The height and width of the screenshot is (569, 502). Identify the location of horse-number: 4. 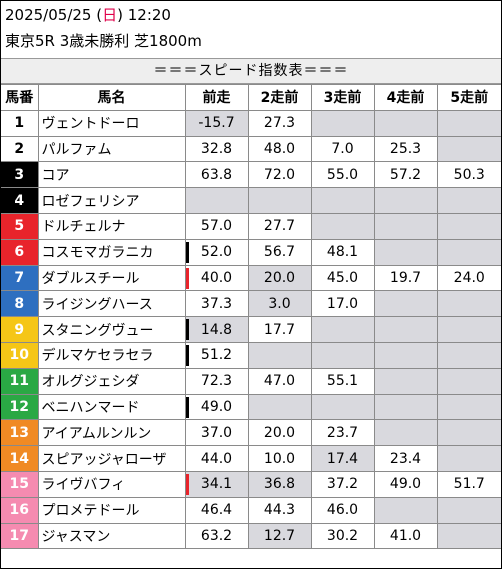
(20, 200).